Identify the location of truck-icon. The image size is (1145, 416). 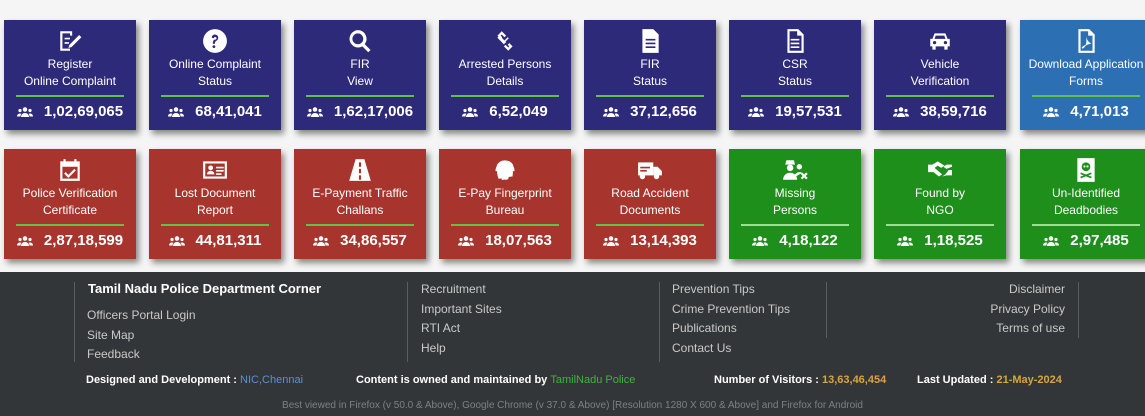
(650, 170).